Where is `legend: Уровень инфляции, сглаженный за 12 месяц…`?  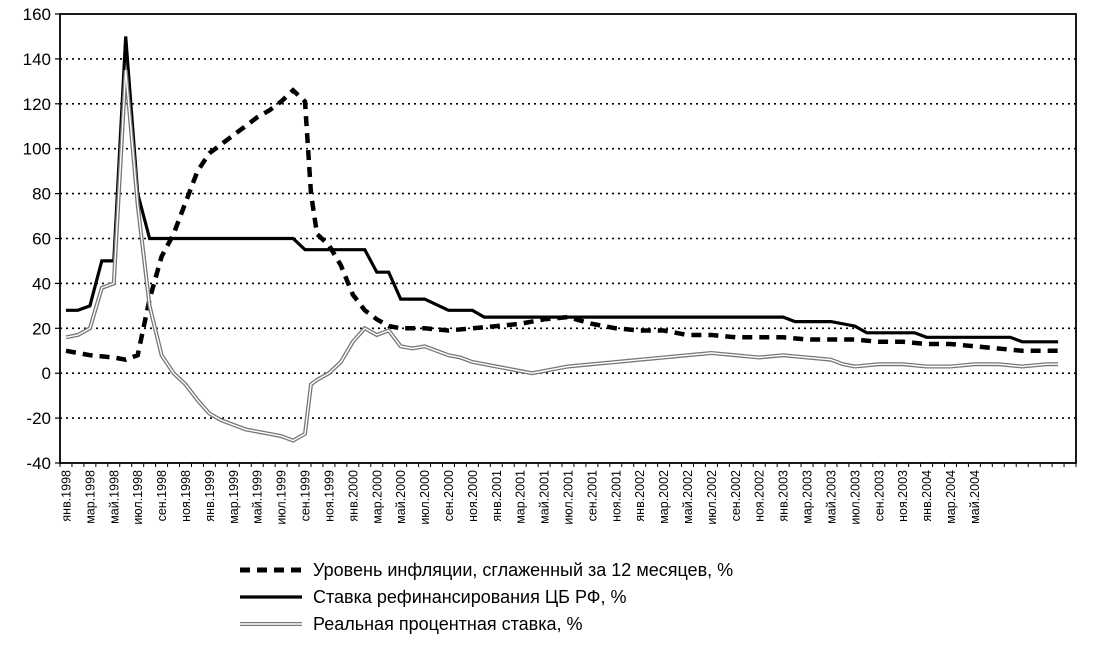
legend: Уровень инфляции, сглаженный за 12 месяц… is located at coordinates (486, 597).